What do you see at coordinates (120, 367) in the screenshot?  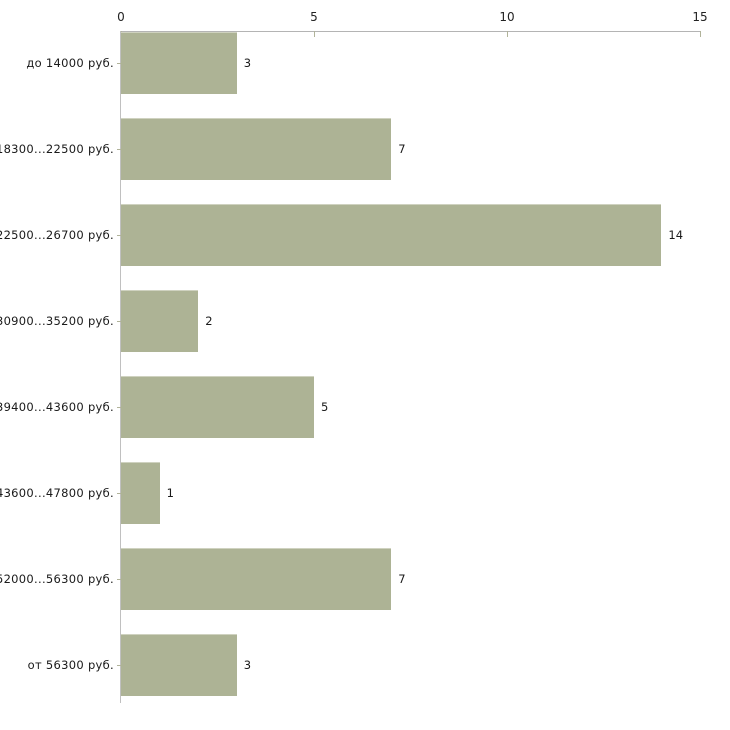 I see `y-axis-line` at bounding box center [120, 367].